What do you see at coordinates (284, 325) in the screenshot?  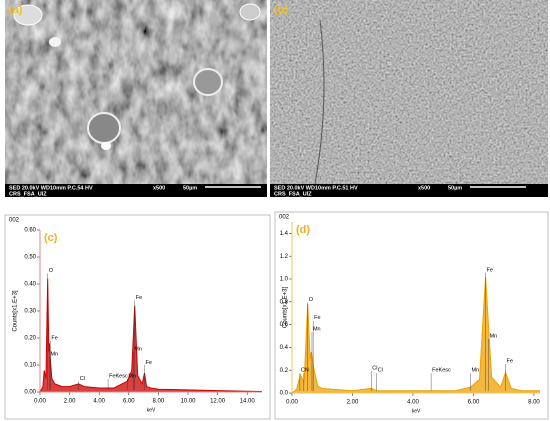 I see `y-tick-label: 0.6` at bounding box center [284, 325].